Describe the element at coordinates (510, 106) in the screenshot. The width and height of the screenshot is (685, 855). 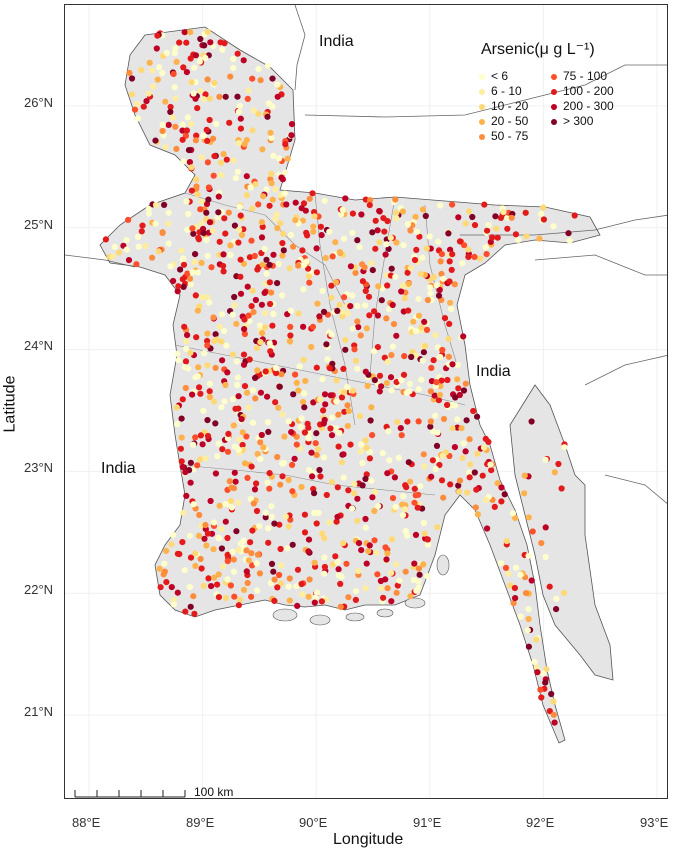
I see `legend-label: 10 - 20` at that location.